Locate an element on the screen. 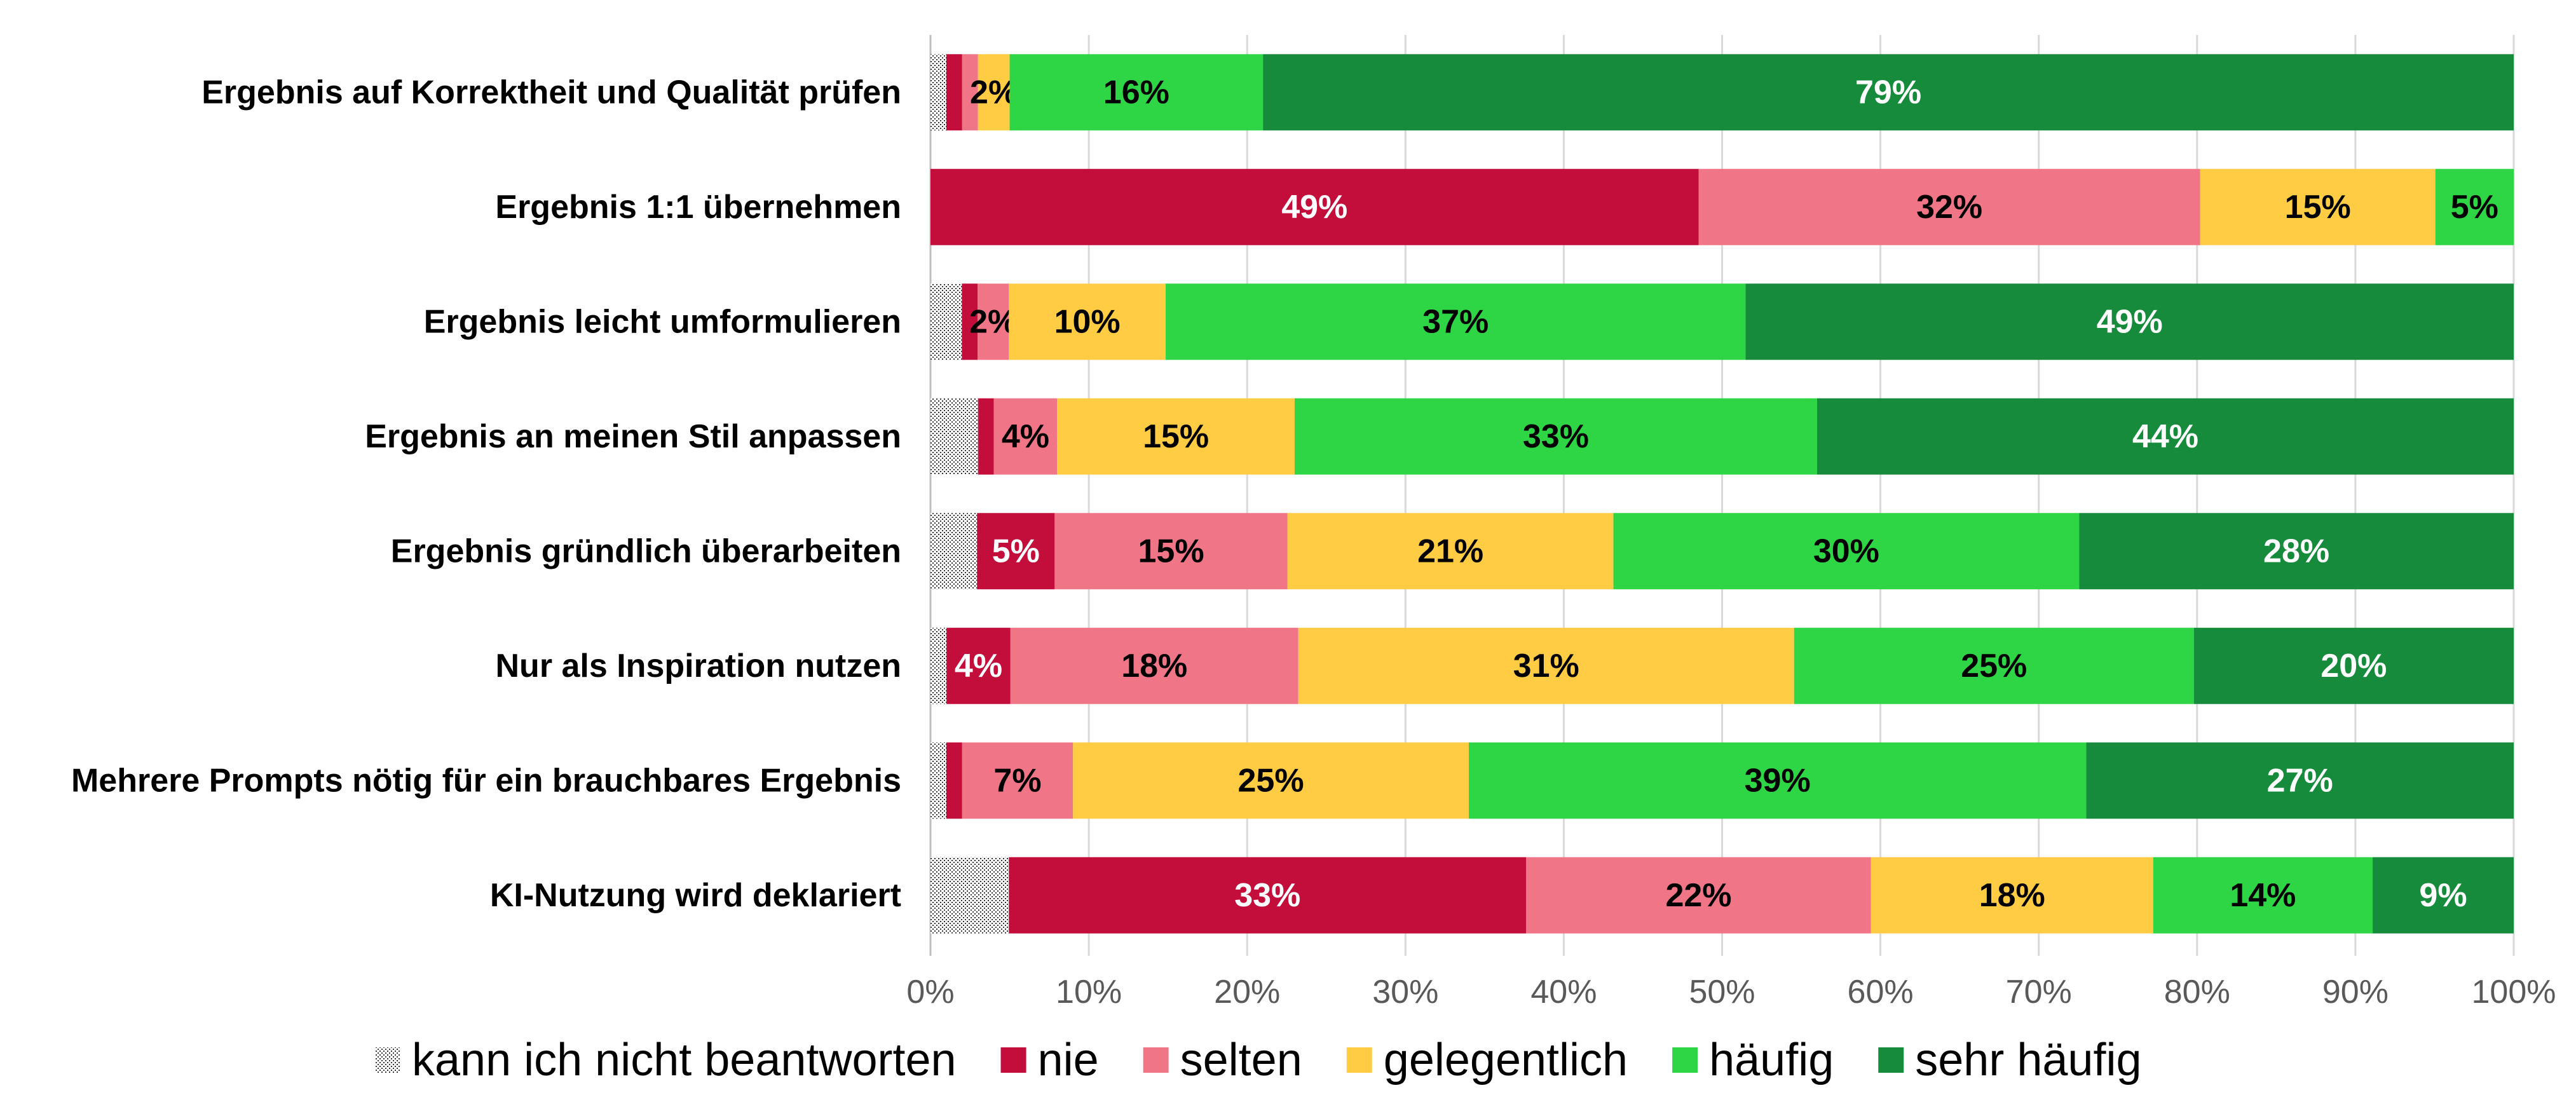  data-label: 28% is located at coordinates (2296, 551).